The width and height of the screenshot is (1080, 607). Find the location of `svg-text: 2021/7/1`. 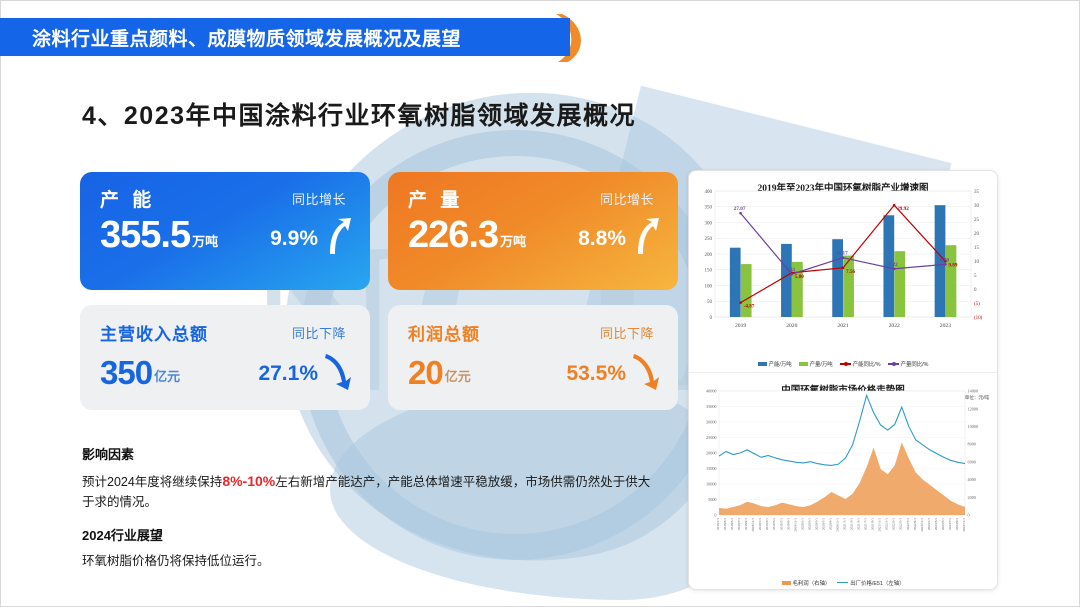

svg-text: 2021/7/1 is located at coordinates (866, 524).